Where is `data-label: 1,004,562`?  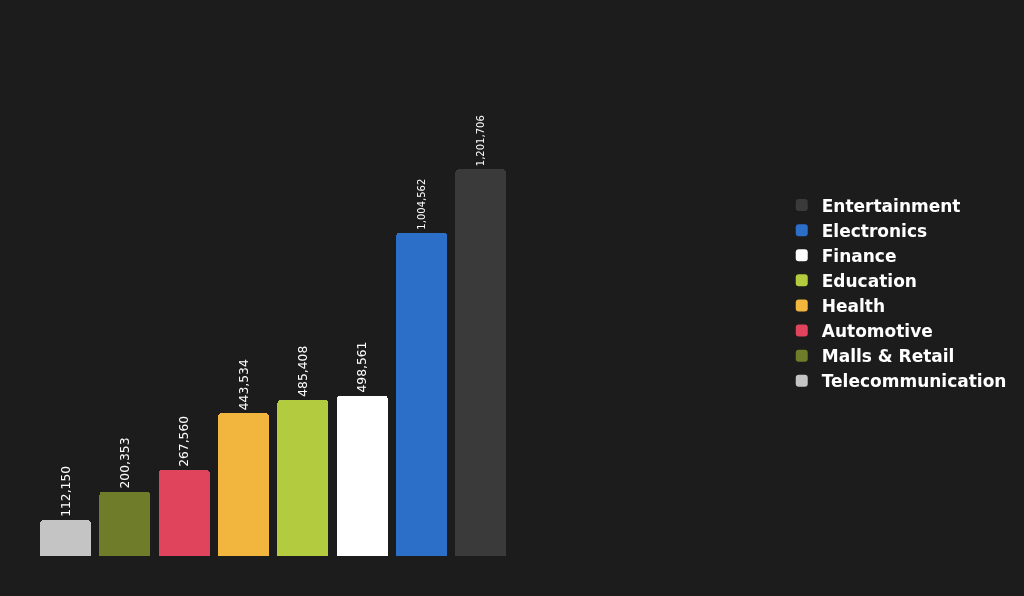
data-label: 1,004,562 is located at coordinates (421, 204).